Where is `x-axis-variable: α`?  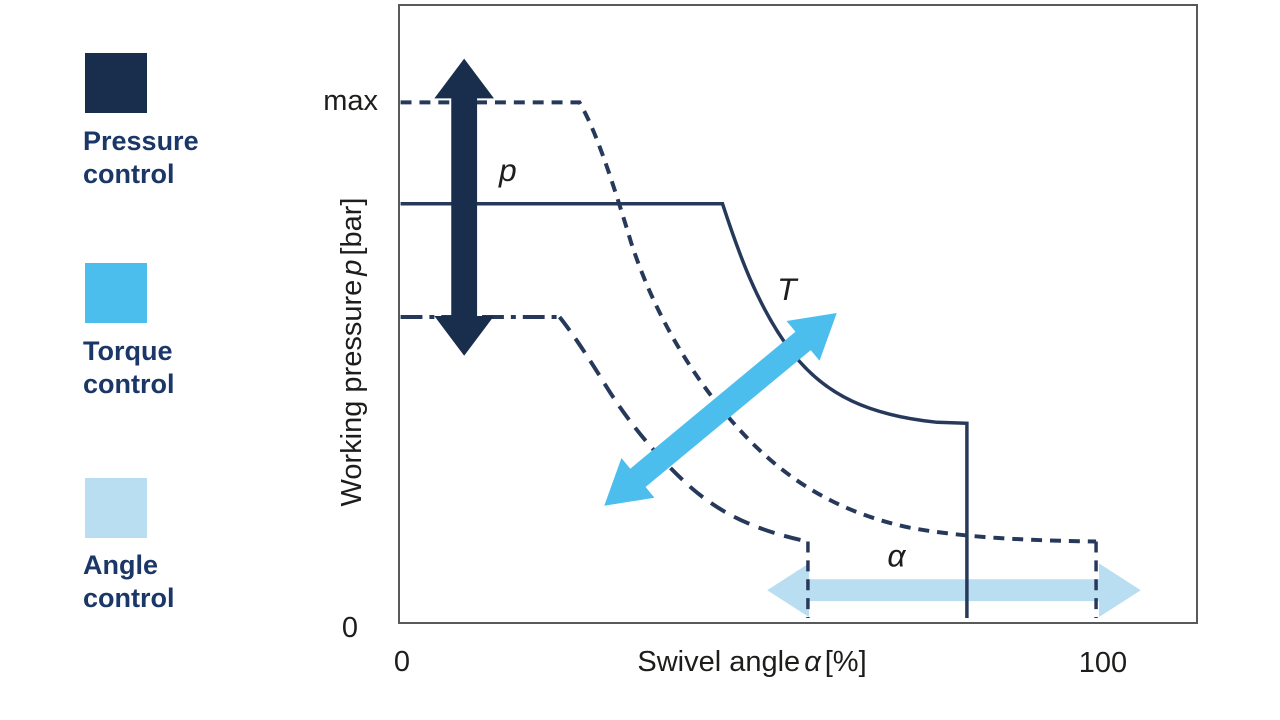
x-axis-variable: α is located at coordinates (812, 662).